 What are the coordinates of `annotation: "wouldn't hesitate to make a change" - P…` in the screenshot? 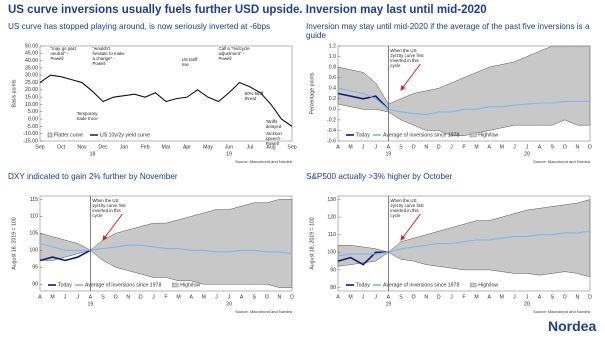 It's located at (108, 56).